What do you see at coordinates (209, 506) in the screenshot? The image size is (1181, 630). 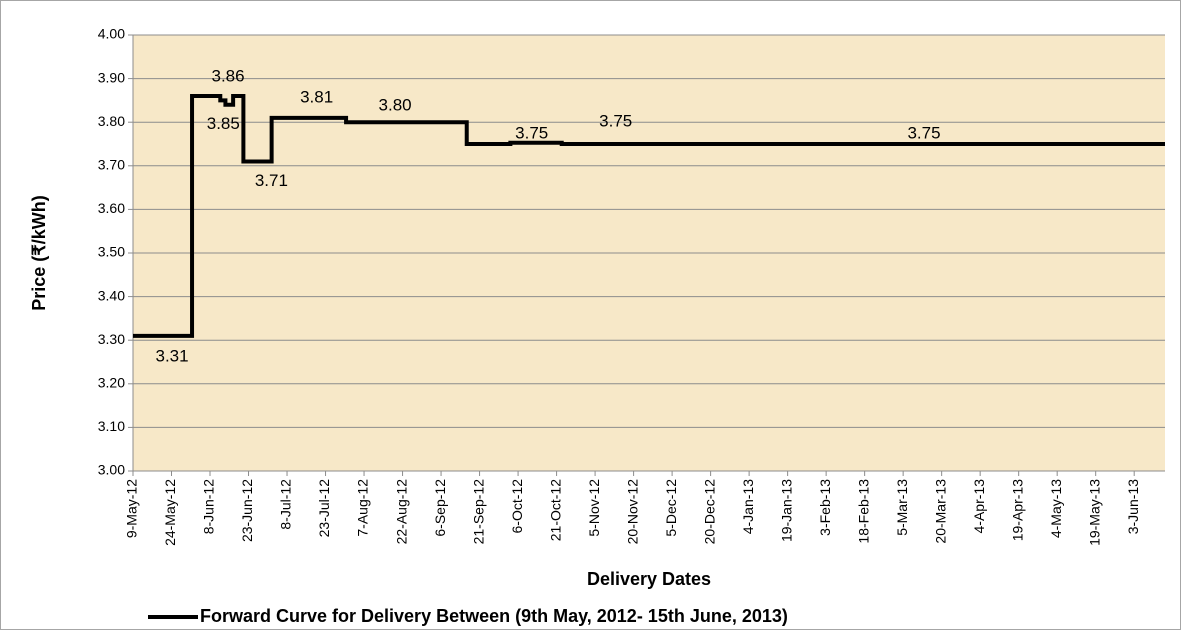 I see `x-tick-label: 8-Jun-12` at bounding box center [209, 506].